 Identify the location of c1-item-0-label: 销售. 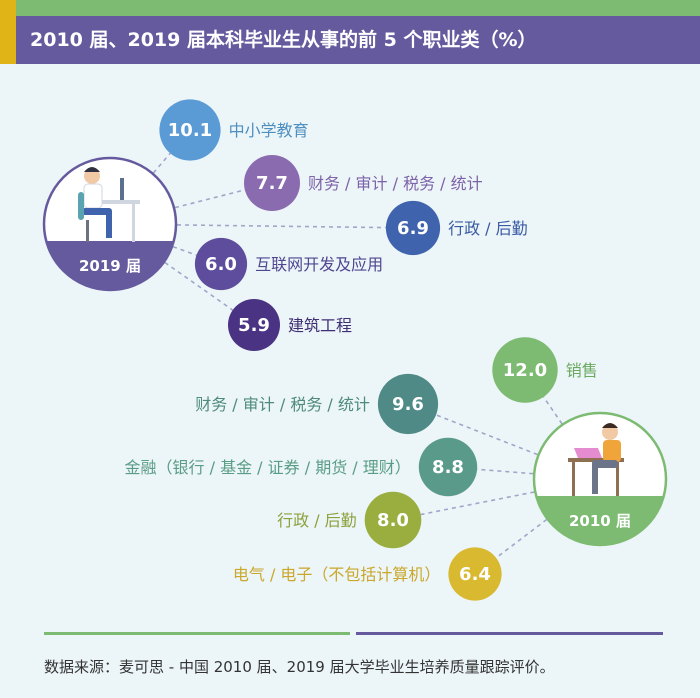
(582, 370).